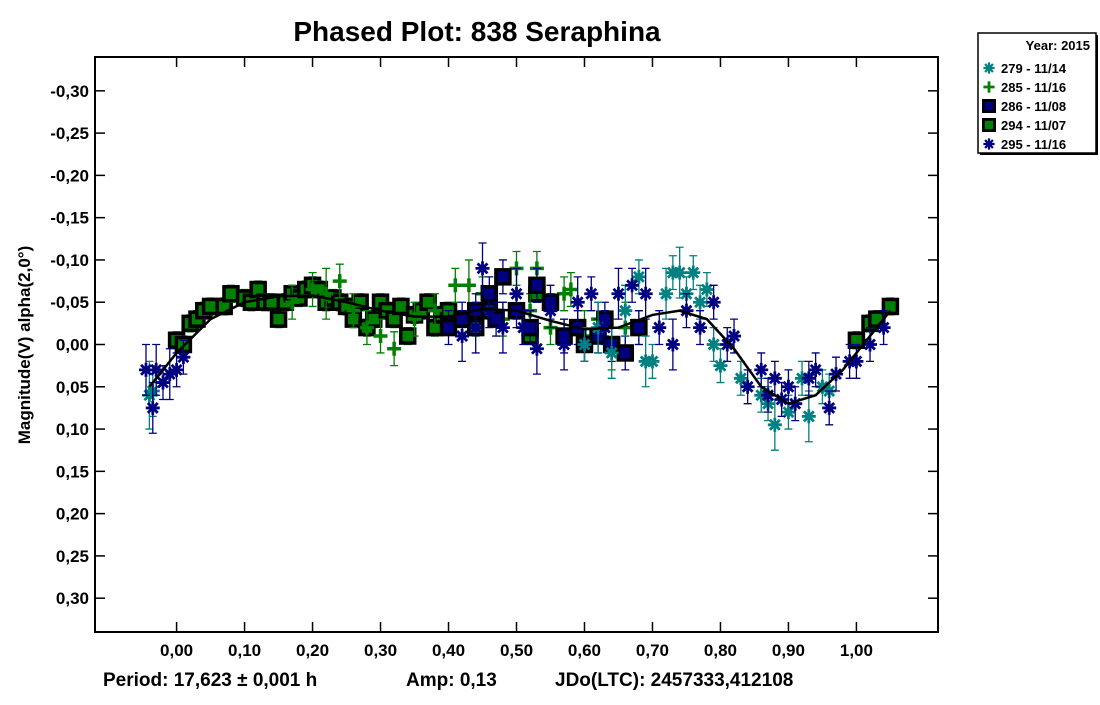  Describe the element at coordinates (989, 87) in the screenshot. I see `legend-marker-plus` at that location.